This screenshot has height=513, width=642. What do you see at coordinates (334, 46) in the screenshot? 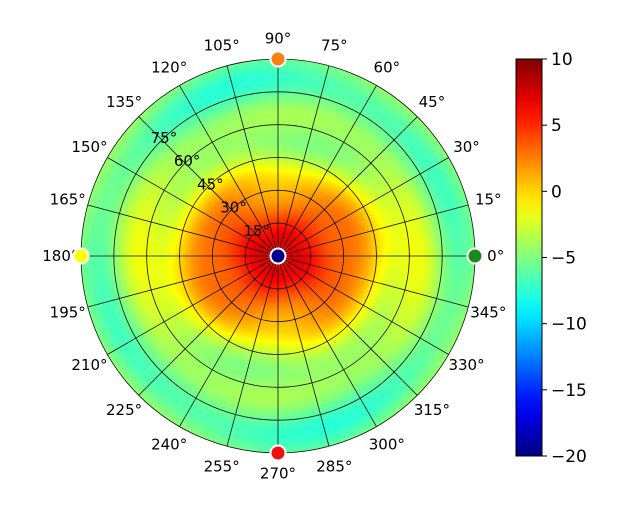
I see `angular-tick-label: 75°` at bounding box center [334, 46].